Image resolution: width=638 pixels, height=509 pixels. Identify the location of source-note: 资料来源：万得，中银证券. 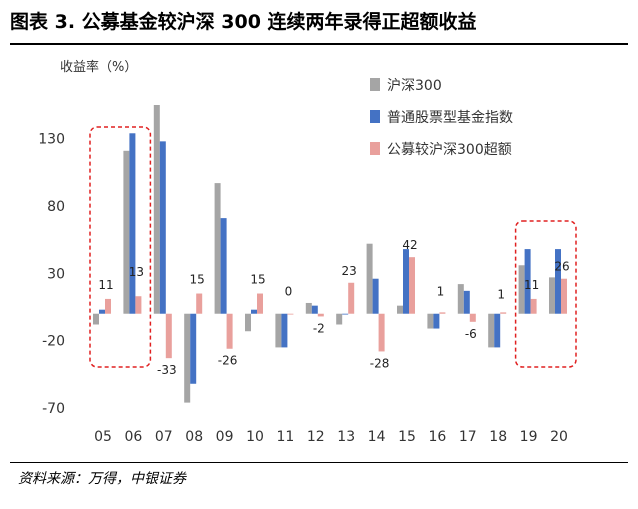
(102, 479).